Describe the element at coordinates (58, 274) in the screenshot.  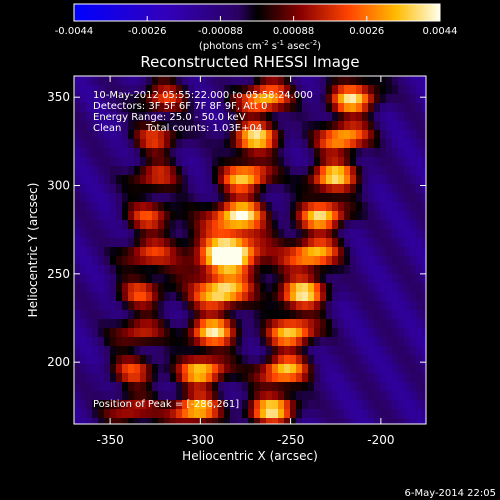
I see `y-tick-label: 250` at that location.